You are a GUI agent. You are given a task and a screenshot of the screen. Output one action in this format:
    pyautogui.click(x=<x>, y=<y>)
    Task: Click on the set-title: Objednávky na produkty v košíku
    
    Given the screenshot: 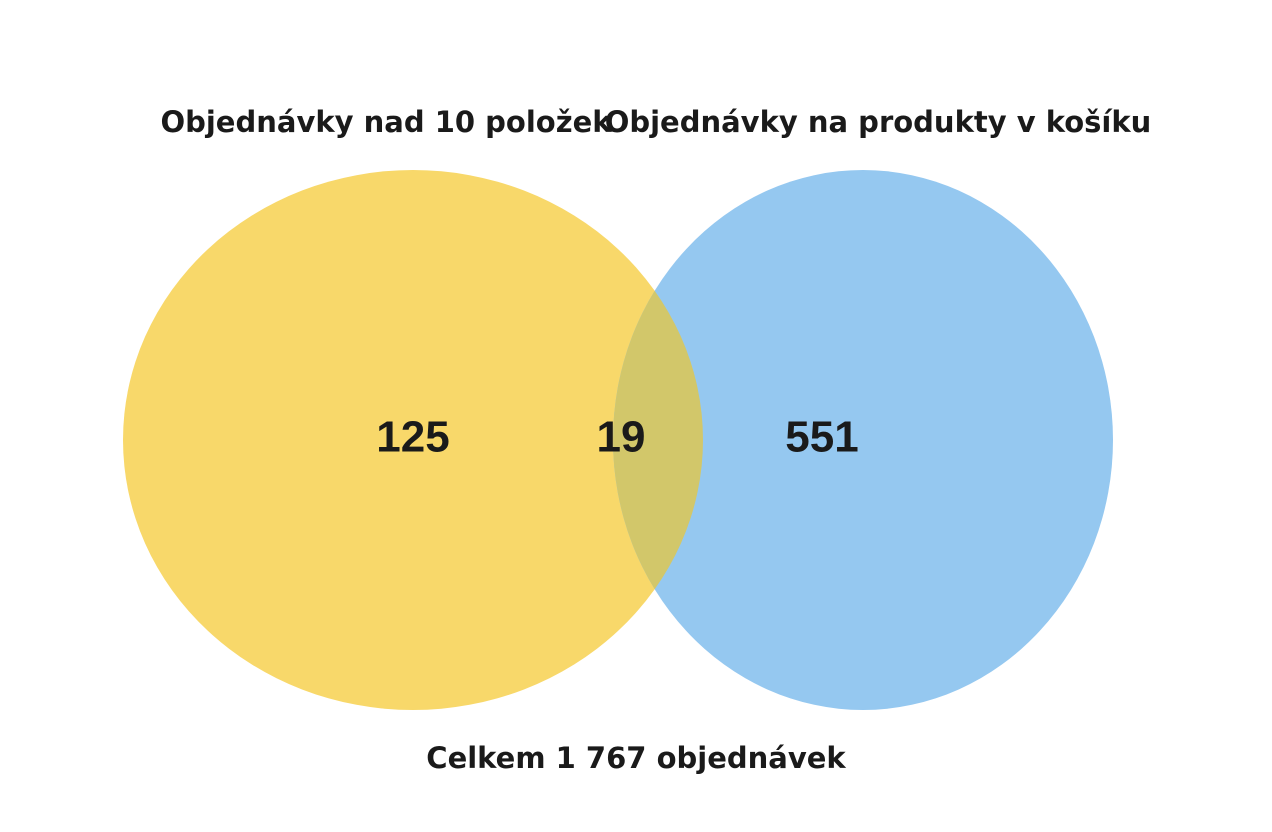 What is the action you would take?
    pyautogui.click(x=878, y=122)
    